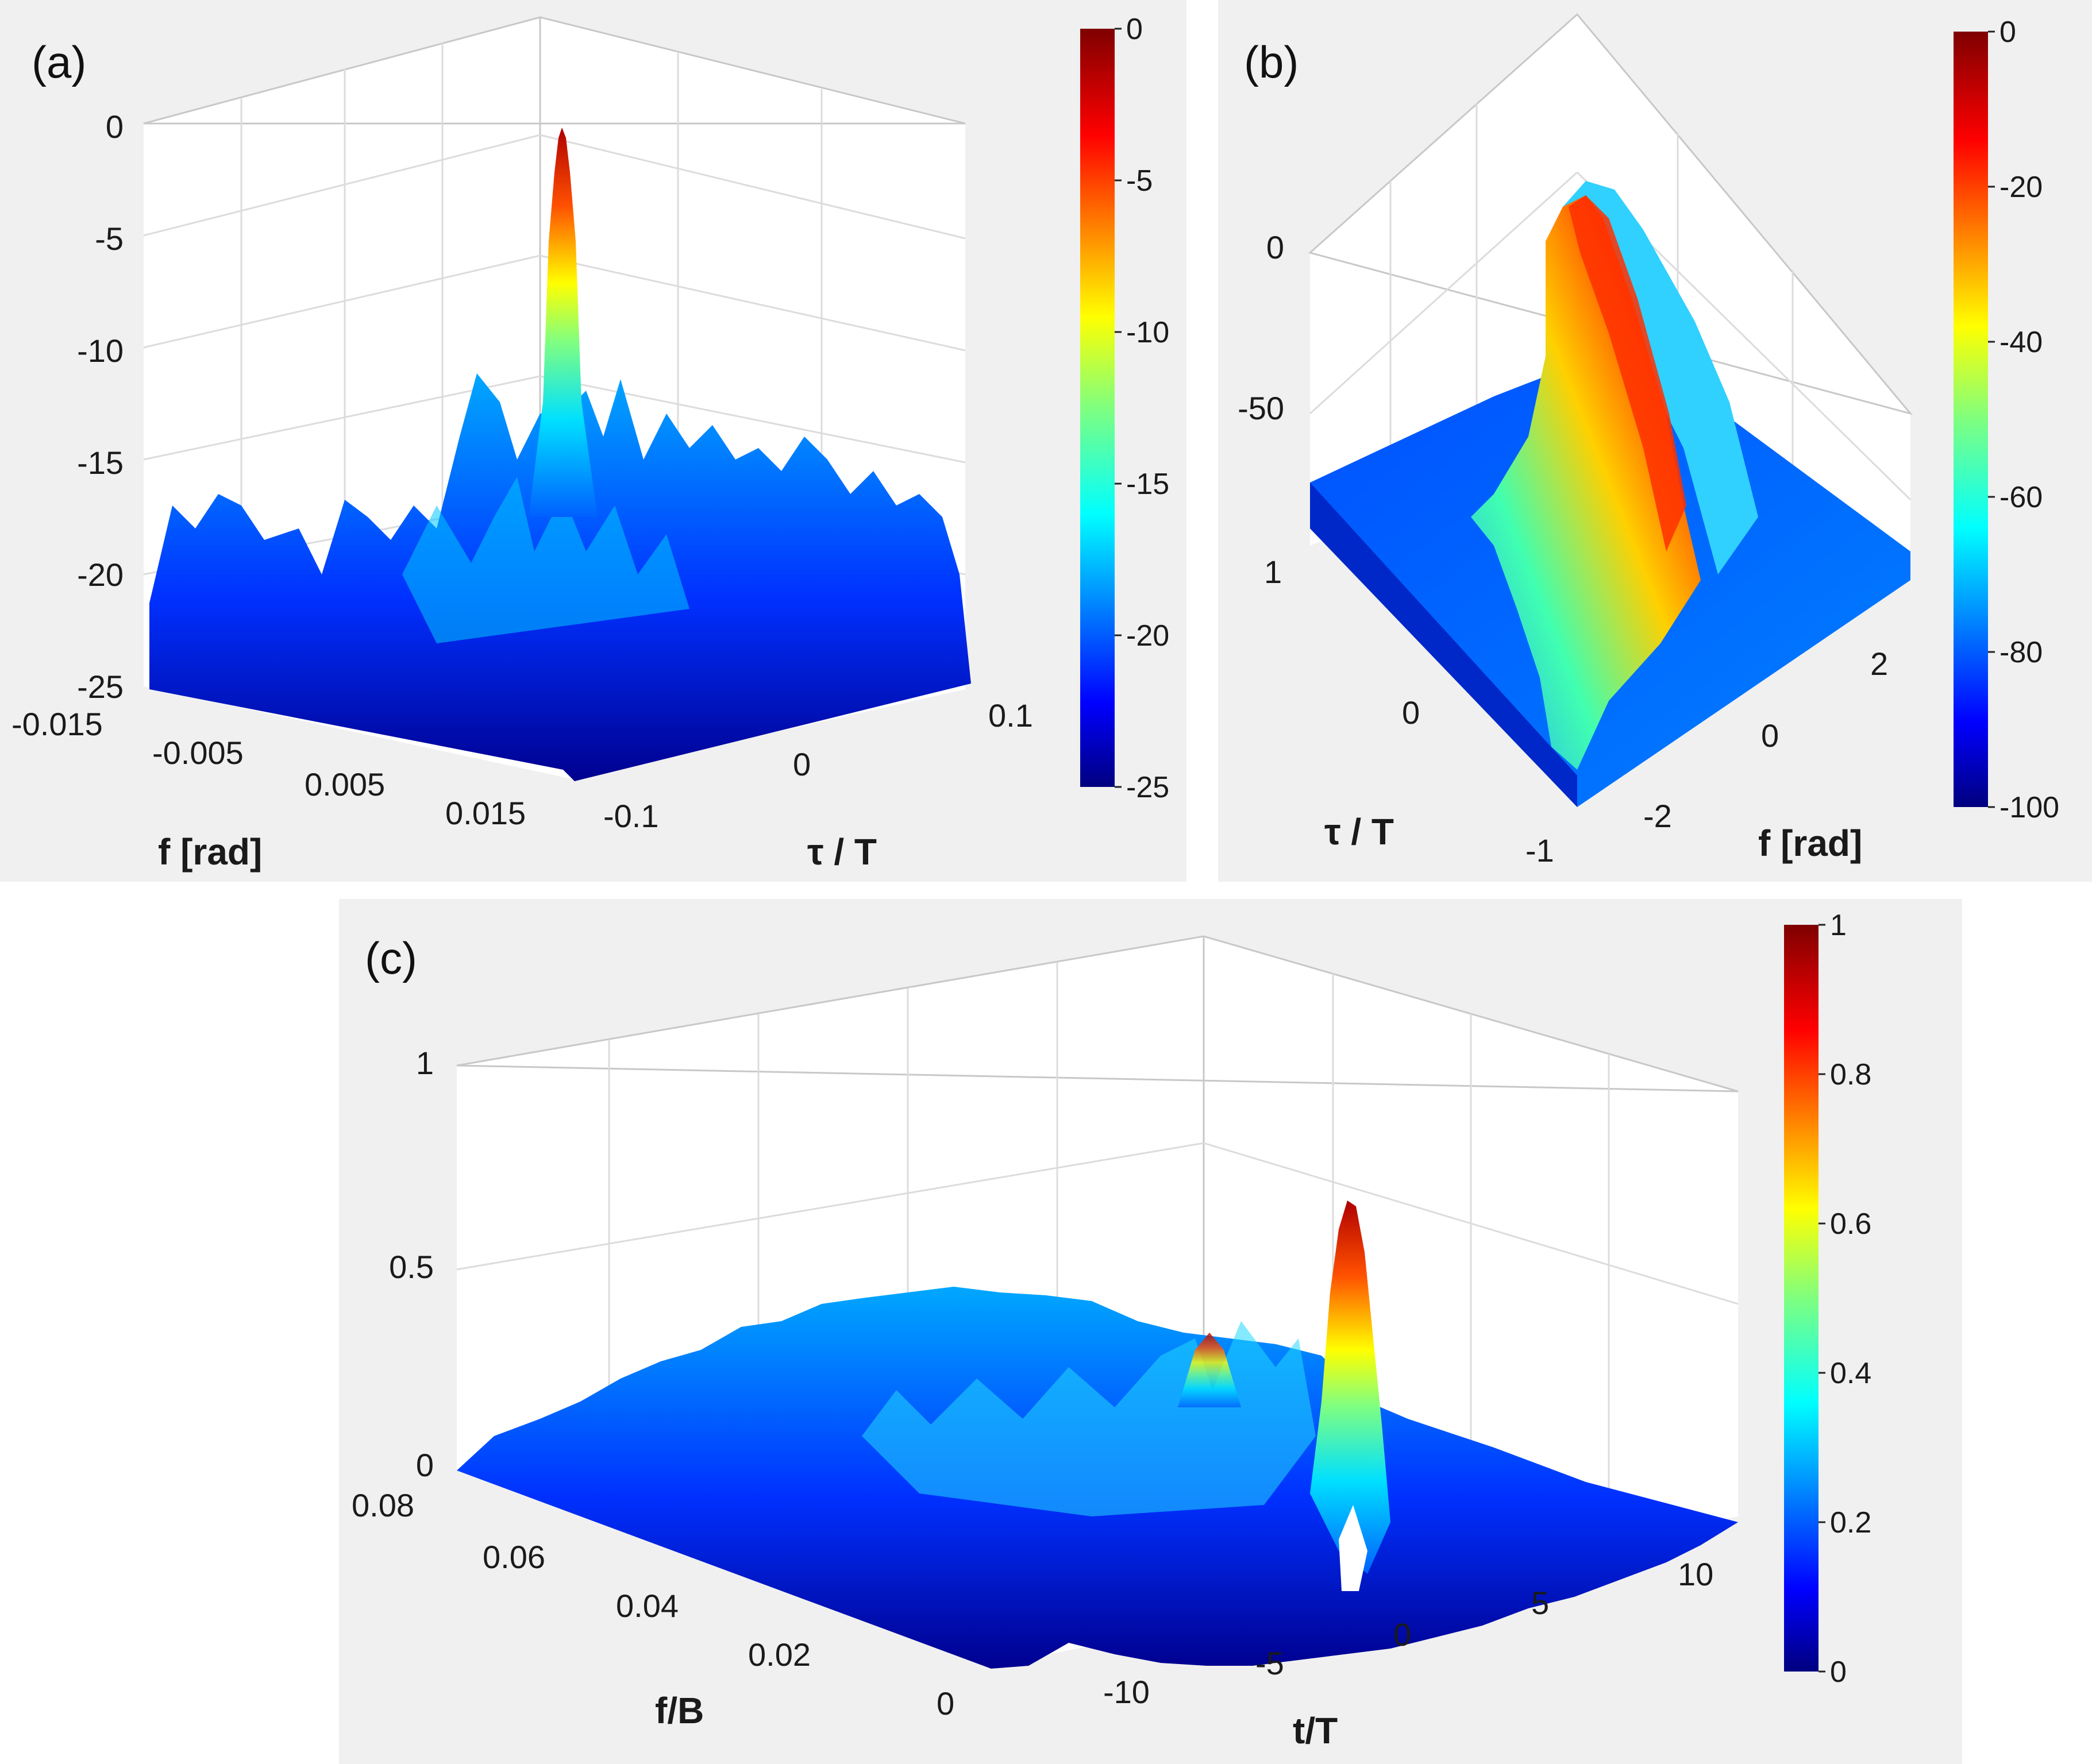 Image resolution: width=2092 pixels, height=1764 pixels. Describe the element at coordinates (100, 351) in the screenshot. I see `panel-a-ztick-2: -10` at that location.